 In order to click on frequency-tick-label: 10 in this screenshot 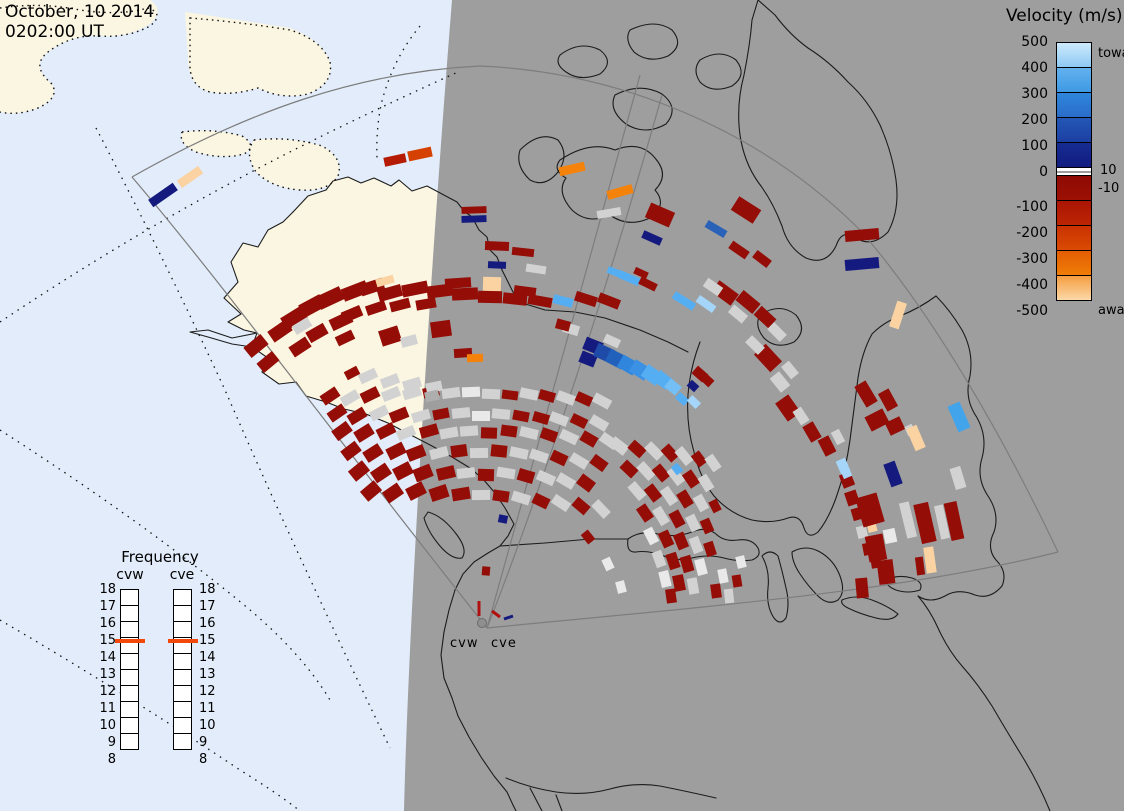, I will do `click(207, 725)`.